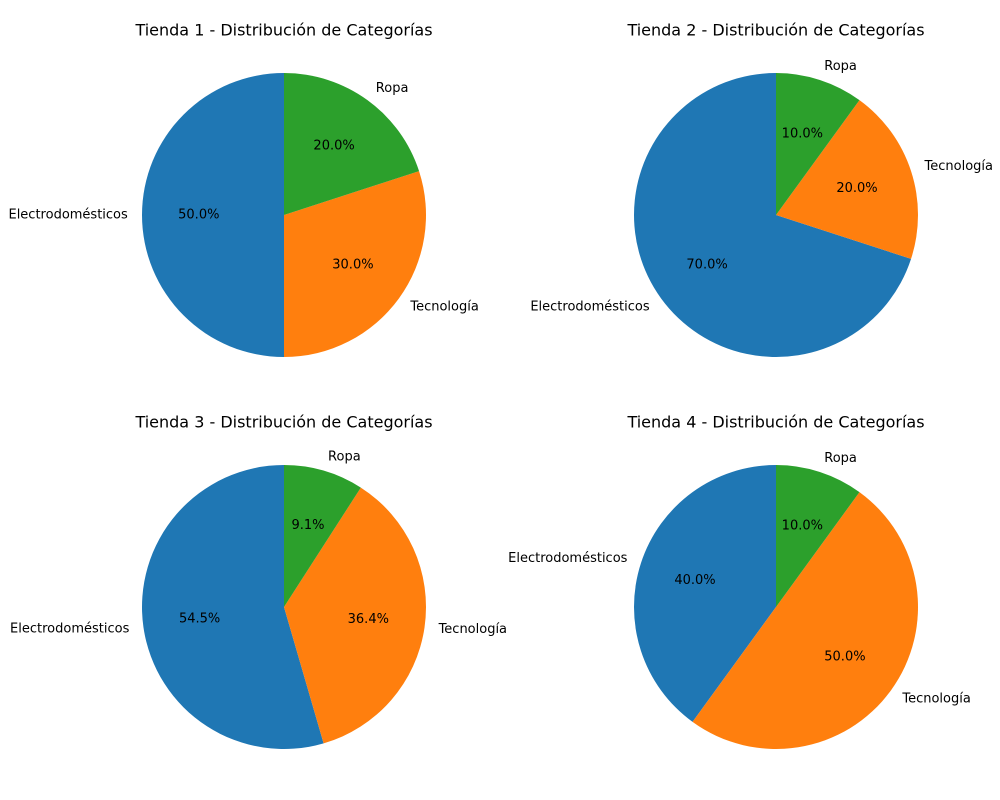 The height and width of the screenshot is (800, 1000). Describe the element at coordinates (694, 580) in the screenshot. I see `slice-percent-electrodomesticos: 40.0%` at that location.